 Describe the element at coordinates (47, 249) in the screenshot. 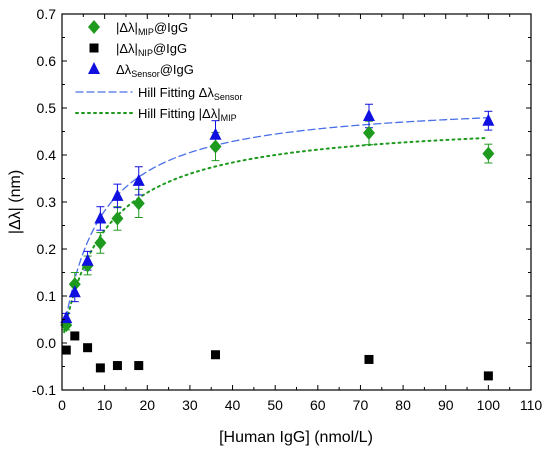

I see `y-tick-label: 0.2` at that location.